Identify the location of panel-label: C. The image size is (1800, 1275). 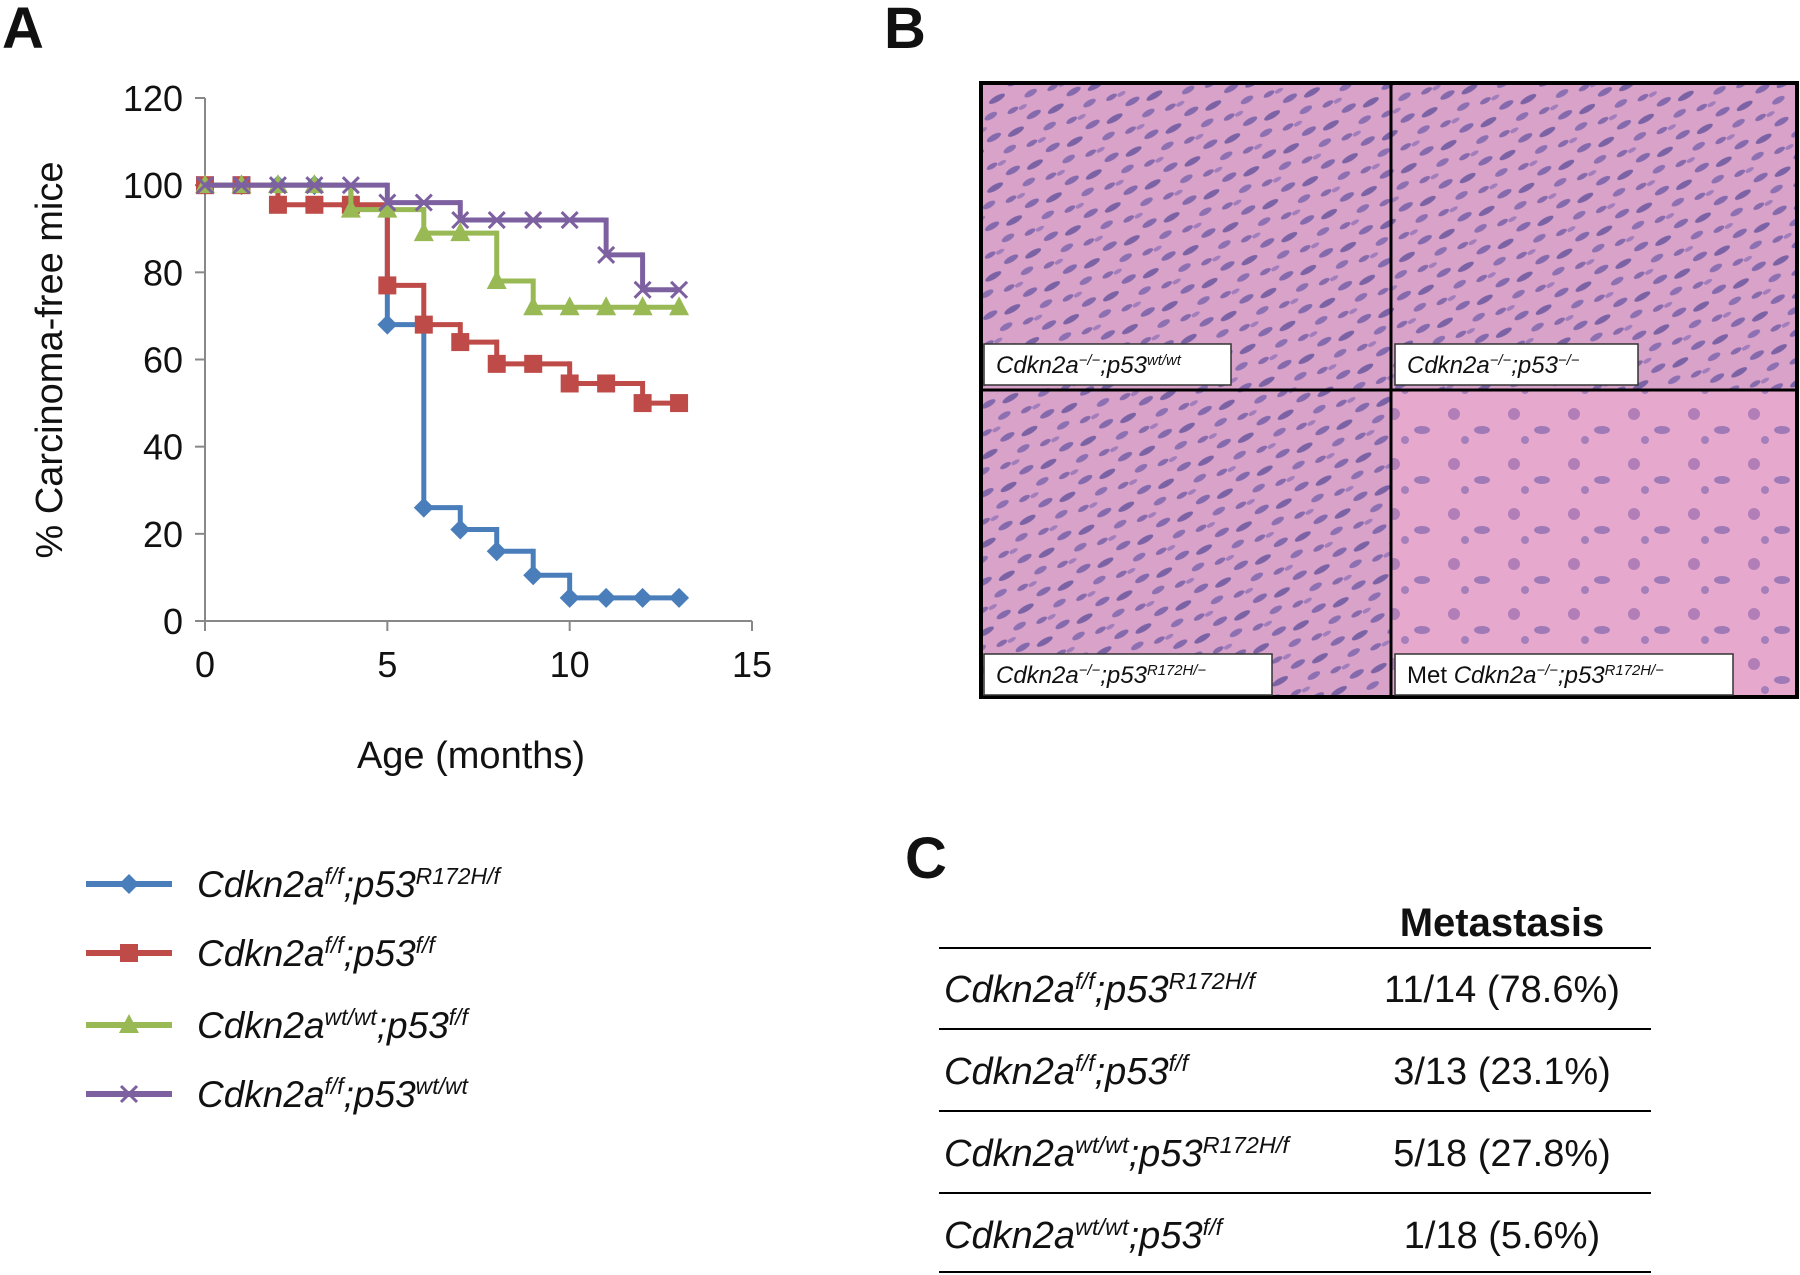
(926, 858).